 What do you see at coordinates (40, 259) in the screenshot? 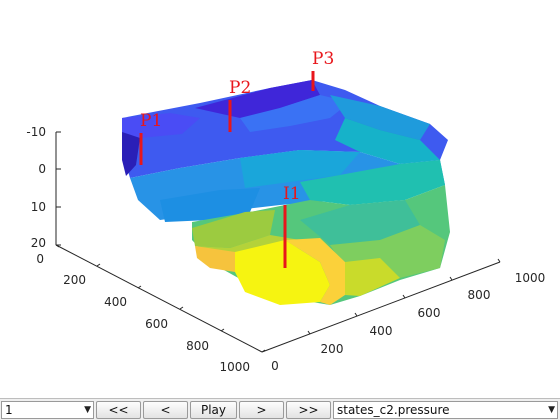
I see `x-tick-label: 0` at bounding box center [40, 259].